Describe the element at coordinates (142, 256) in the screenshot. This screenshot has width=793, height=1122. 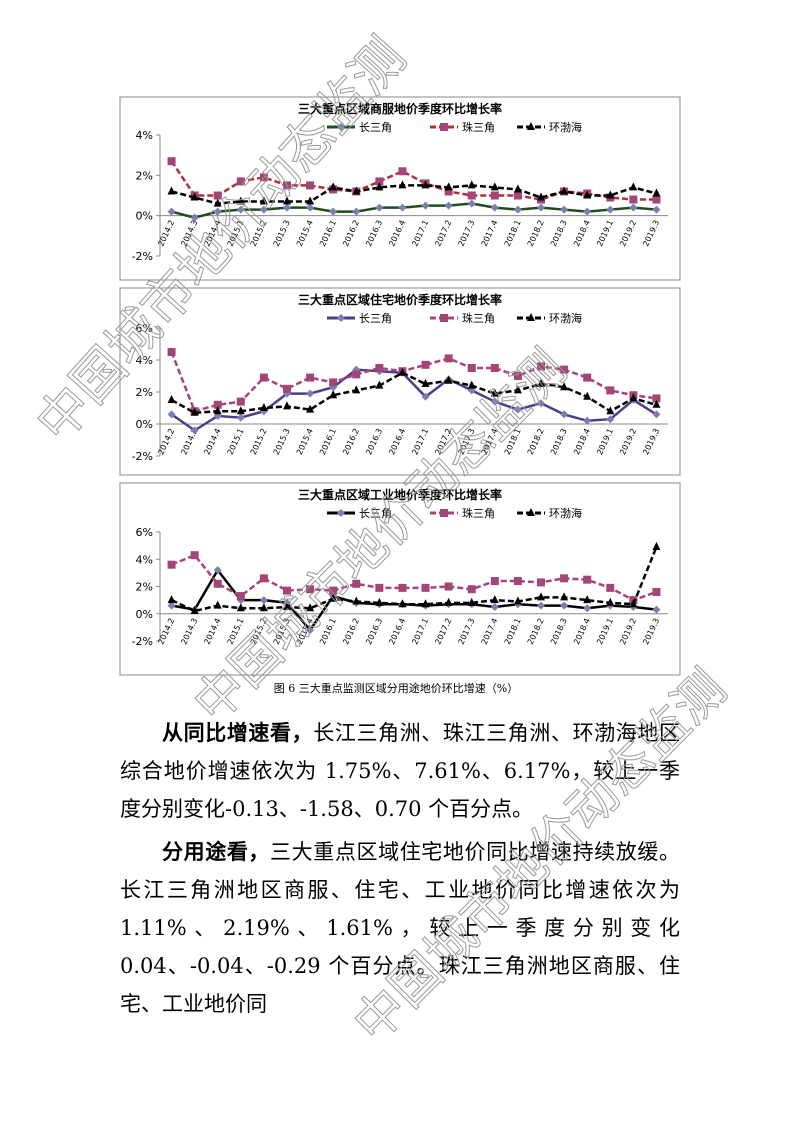
I see `y-tick-label: -2%` at that location.